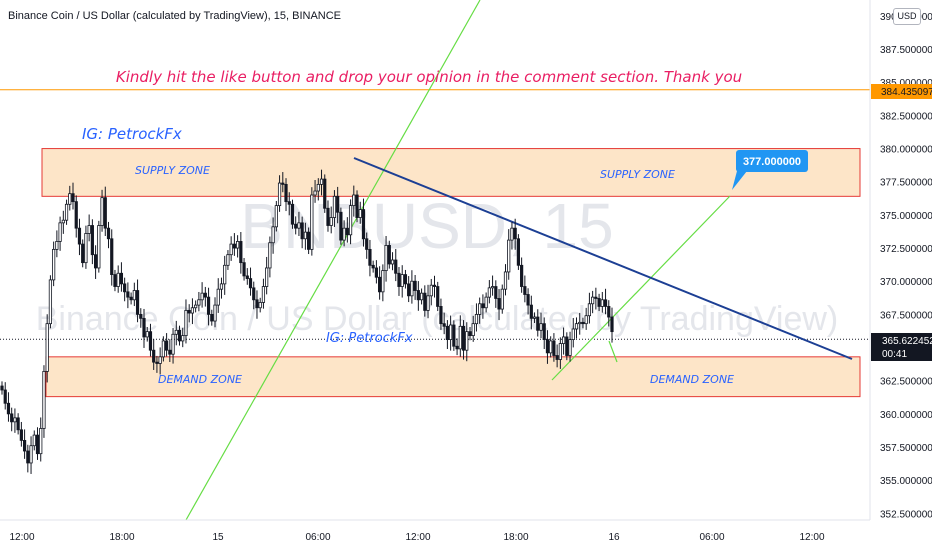 The height and width of the screenshot is (555, 932). Describe the element at coordinates (906, 448) in the screenshot. I see `y-tick-label: 357.500000` at that location.